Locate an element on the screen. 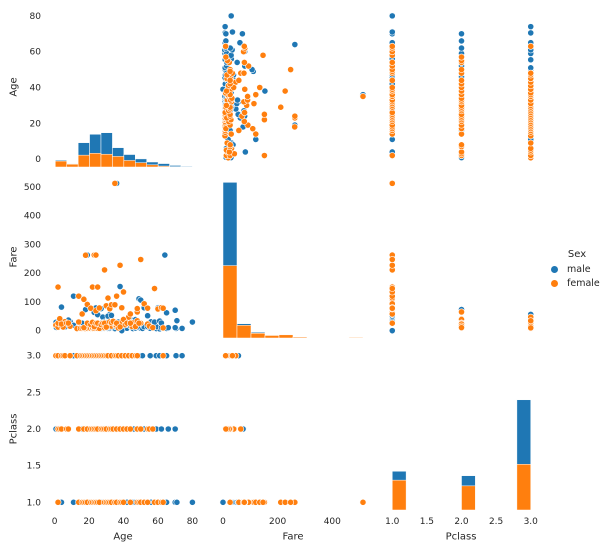 Image resolution: width=609 pixels, height=547 pixels. tick-label: 300 is located at coordinates (32, 245).